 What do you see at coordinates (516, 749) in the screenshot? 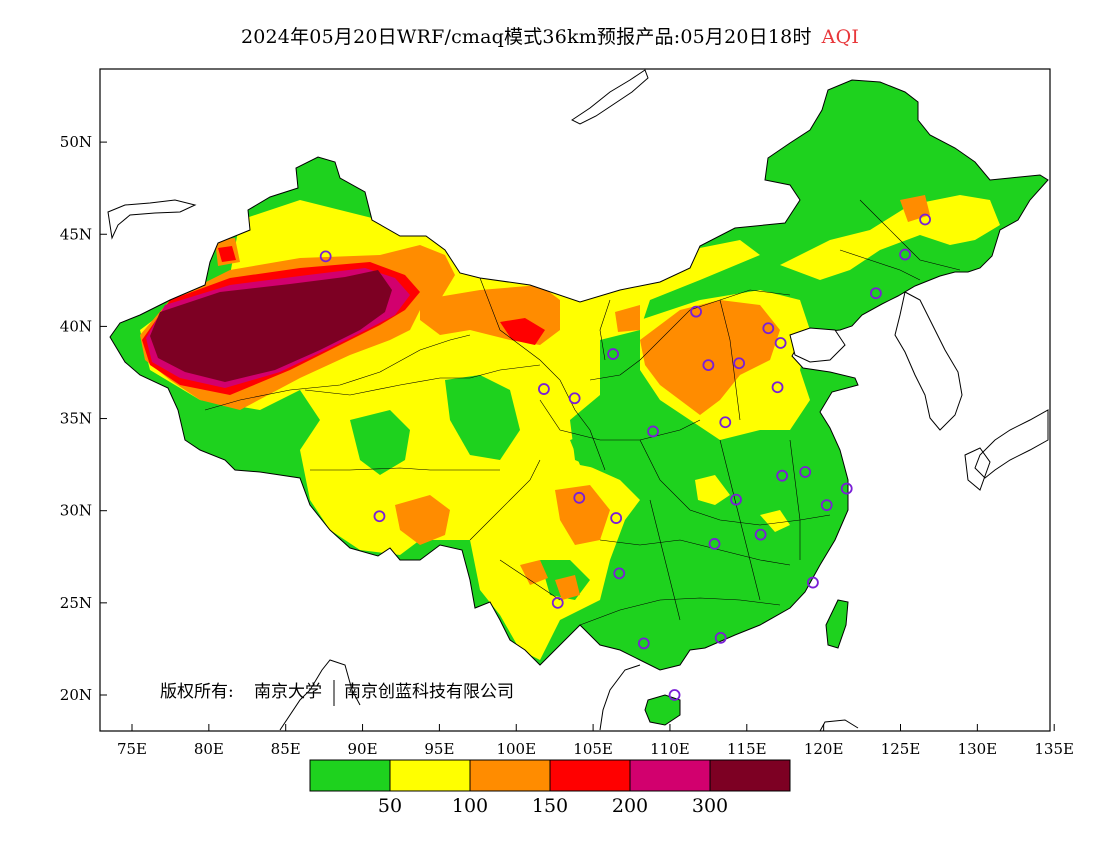
I see `x-tick-label: 100E` at bounding box center [516, 749].